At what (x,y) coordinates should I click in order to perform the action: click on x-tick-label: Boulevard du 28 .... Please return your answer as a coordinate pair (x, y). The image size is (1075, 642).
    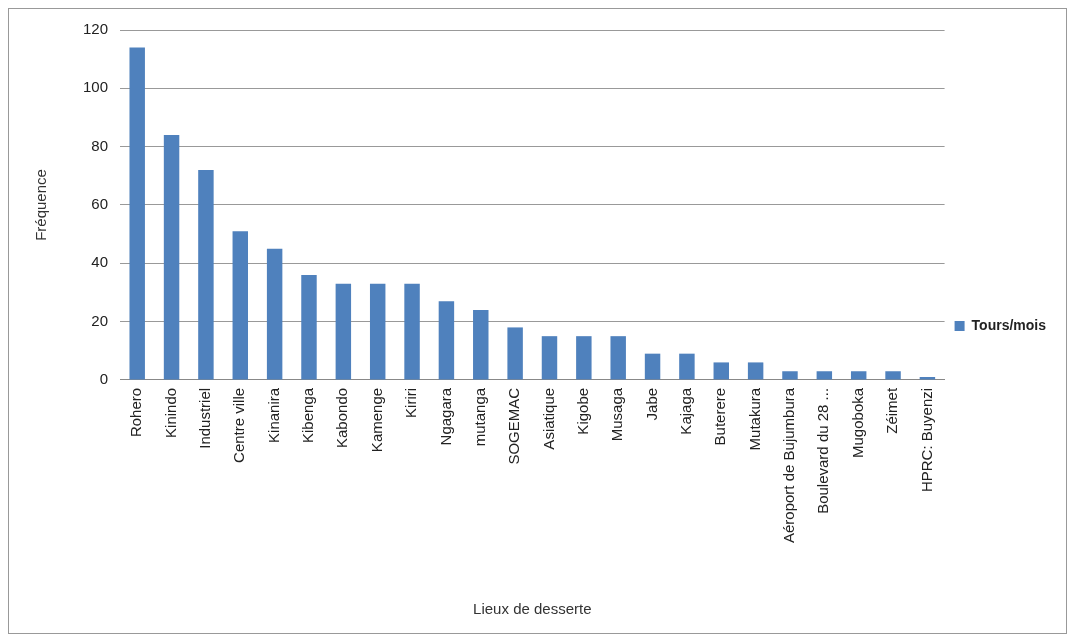
    Looking at the image, I should click on (823, 450).